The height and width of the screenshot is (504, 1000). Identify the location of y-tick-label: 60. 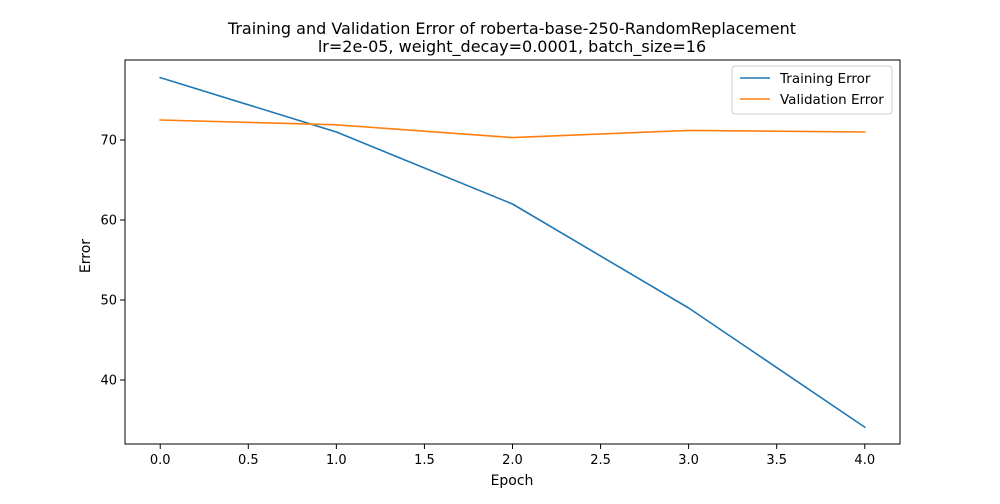
(108, 221).